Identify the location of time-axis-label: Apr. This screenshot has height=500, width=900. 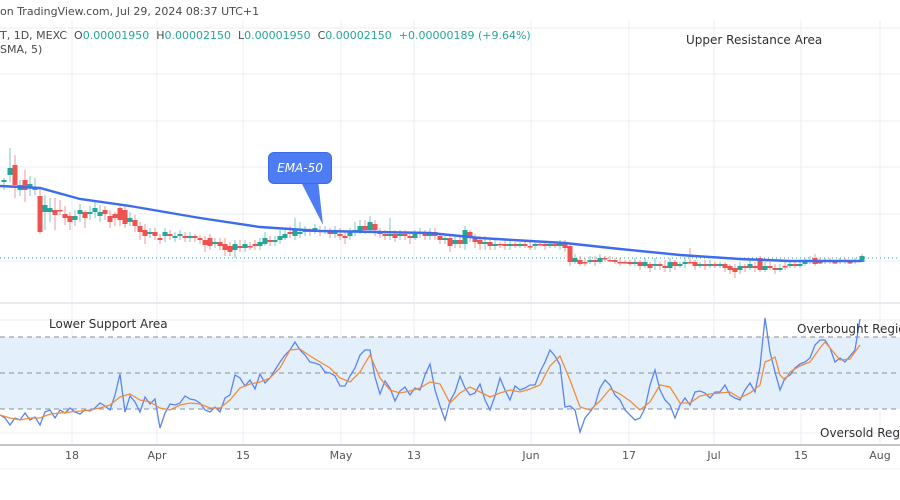
(157, 455).